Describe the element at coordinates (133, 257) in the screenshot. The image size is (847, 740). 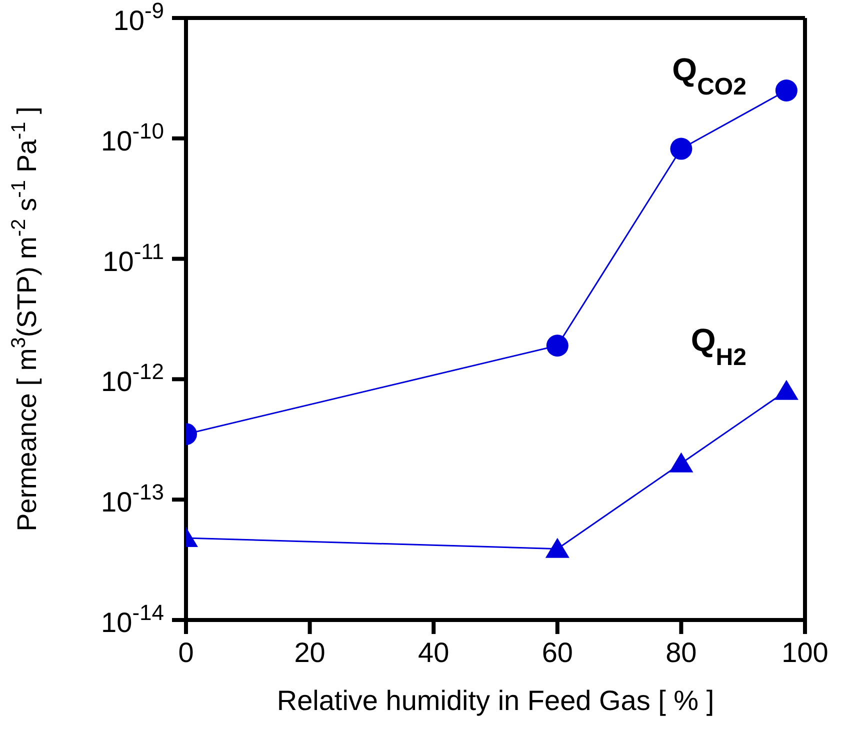
I see `y-tick-label: 10$^{-11}$` at that location.